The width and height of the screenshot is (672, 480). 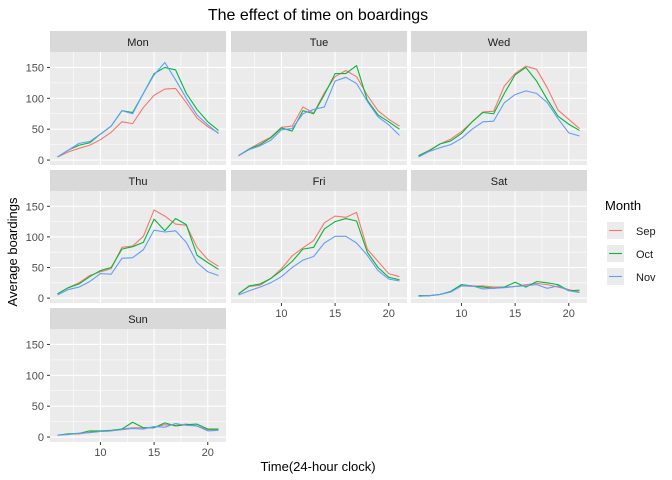 I want to click on facet-strip-label: Fri, so click(x=319, y=182).